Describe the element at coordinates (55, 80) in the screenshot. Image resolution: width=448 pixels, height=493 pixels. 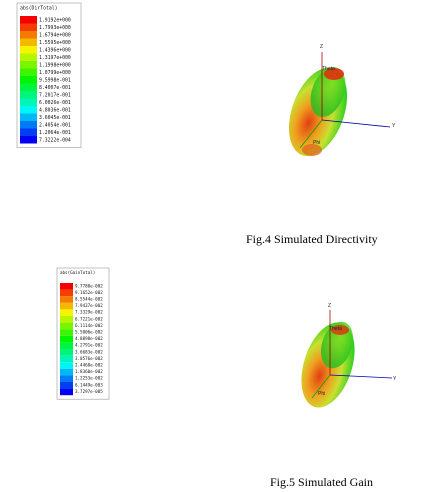
I see `legend-label: 9.5998e-001` at that location.